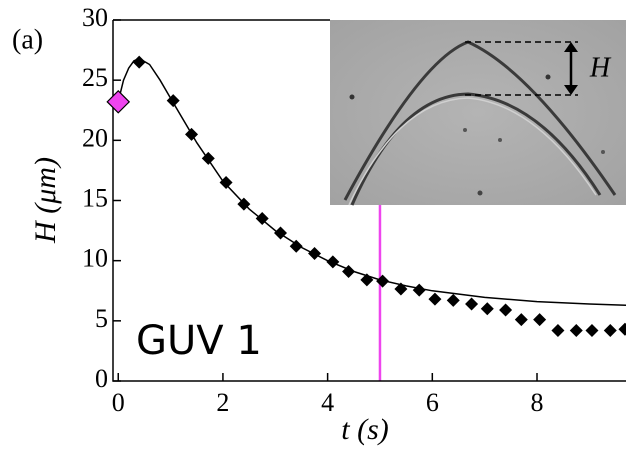 The height and width of the screenshot is (450, 626). Describe the element at coordinates (101, 318) in the screenshot. I see `y-tick-label: 5` at that location.